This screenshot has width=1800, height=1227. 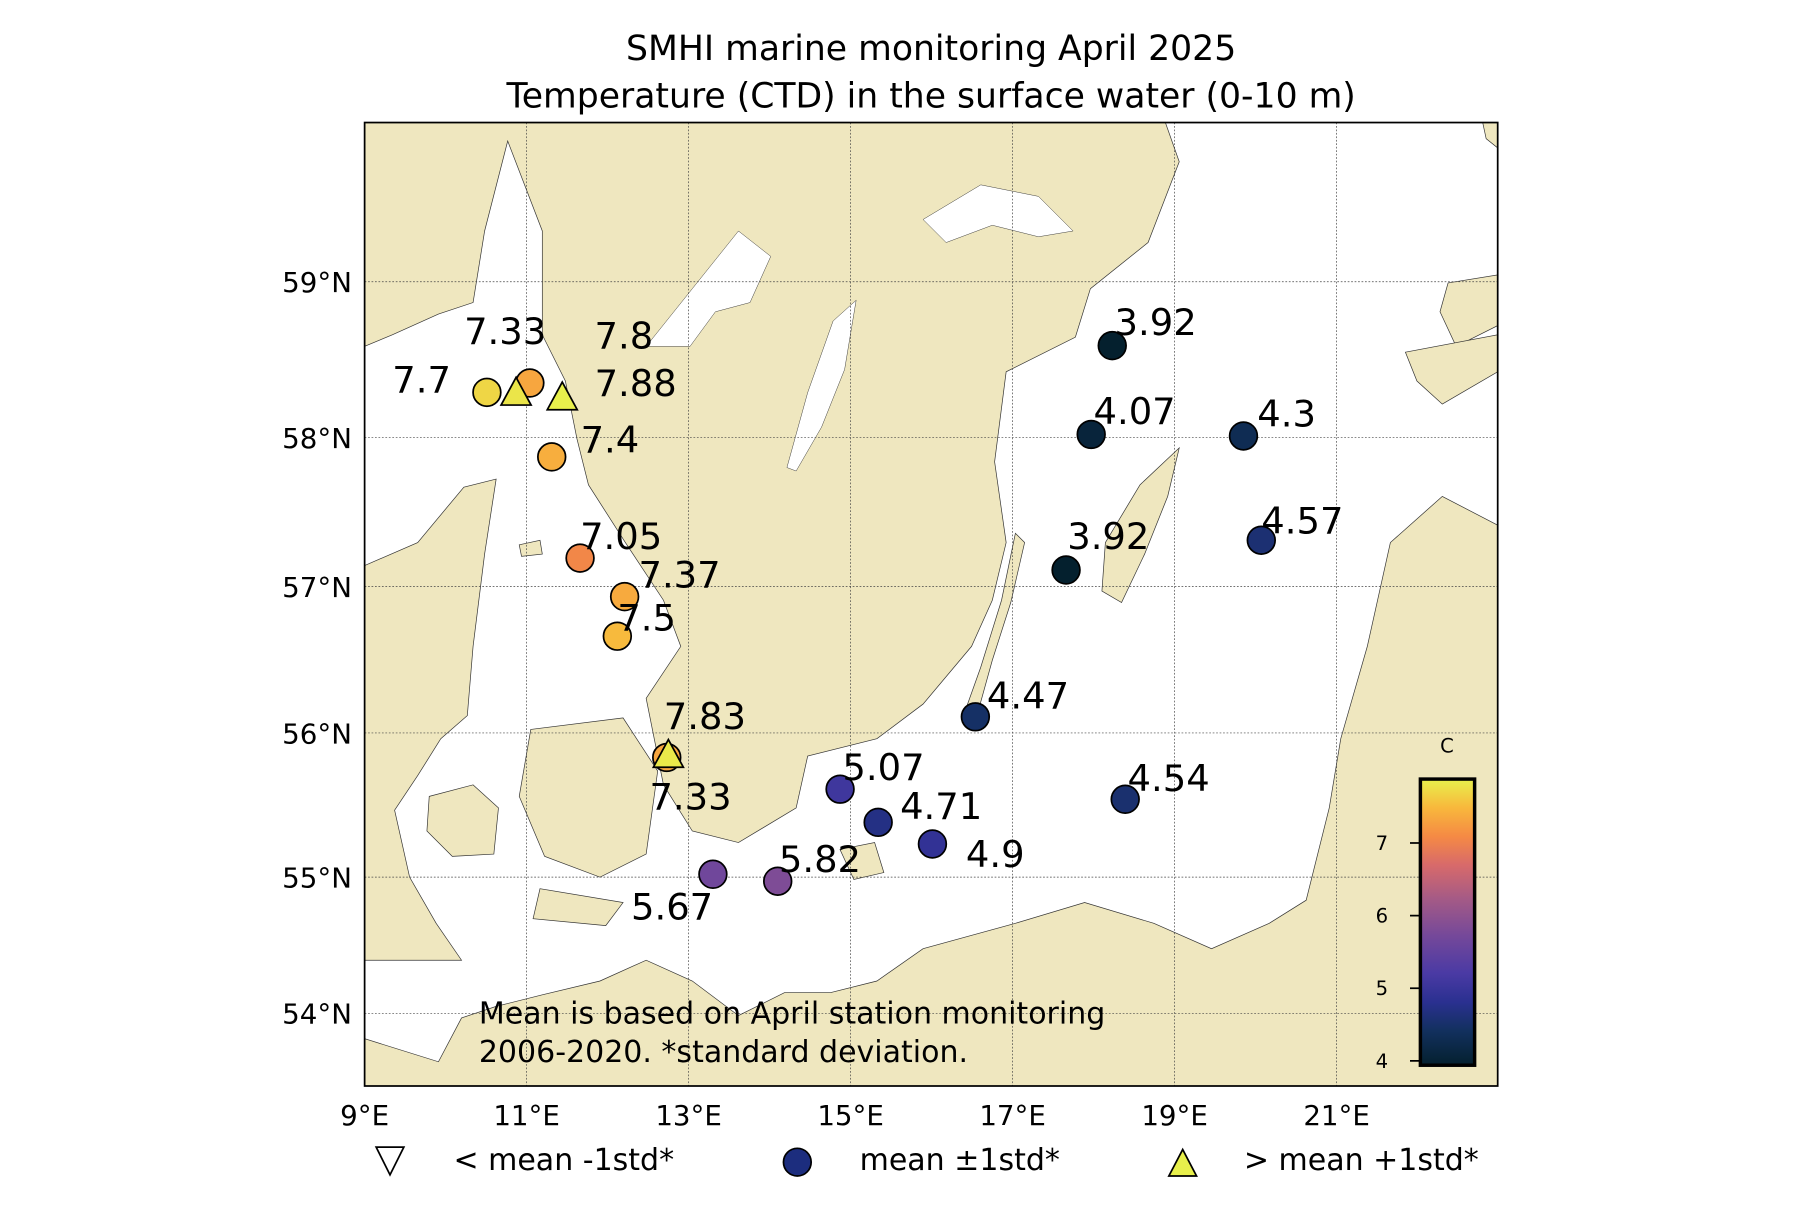 I want to click on station-value-label: 7.8, so click(x=624, y=336).